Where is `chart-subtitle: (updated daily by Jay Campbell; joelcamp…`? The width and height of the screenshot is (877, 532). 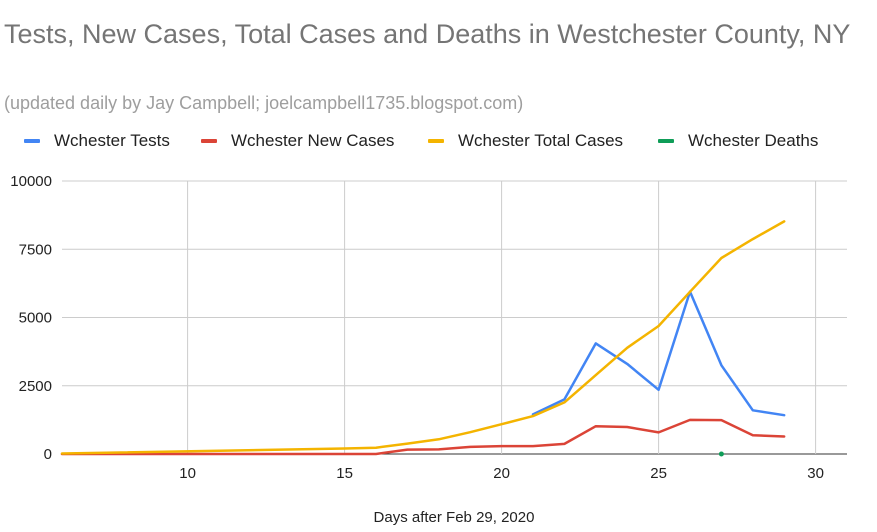
chart-subtitle: (updated daily by Jay Campbell; joelcamp… is located at coordinates (264, 103).